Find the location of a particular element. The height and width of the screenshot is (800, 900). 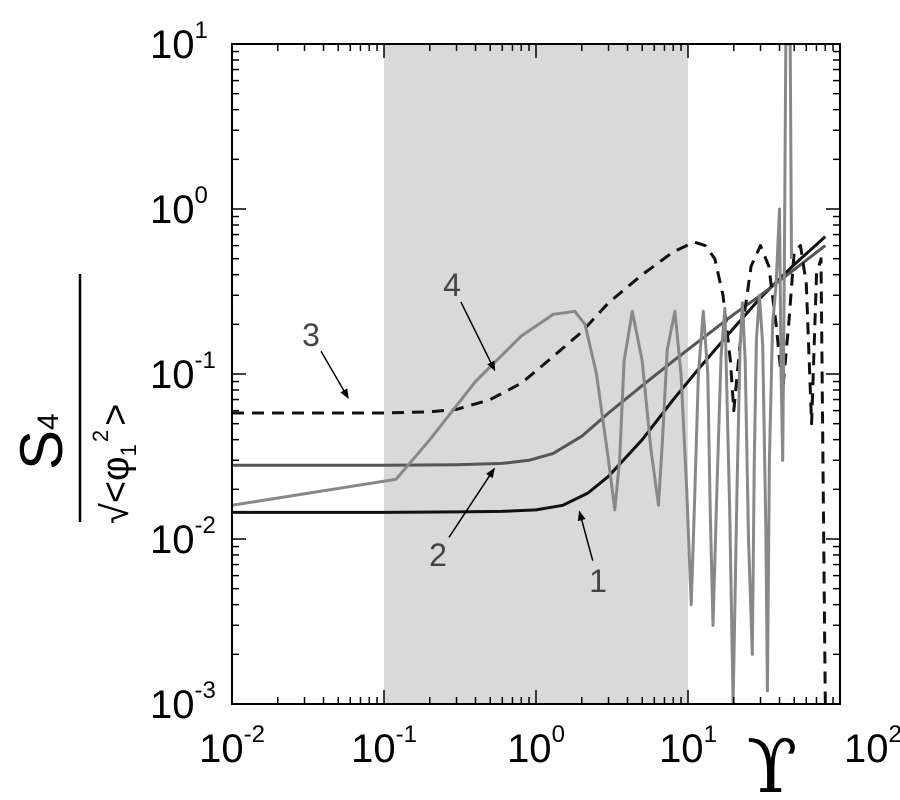

x-axis-label: ϒ is located at coordinates (772, 762).